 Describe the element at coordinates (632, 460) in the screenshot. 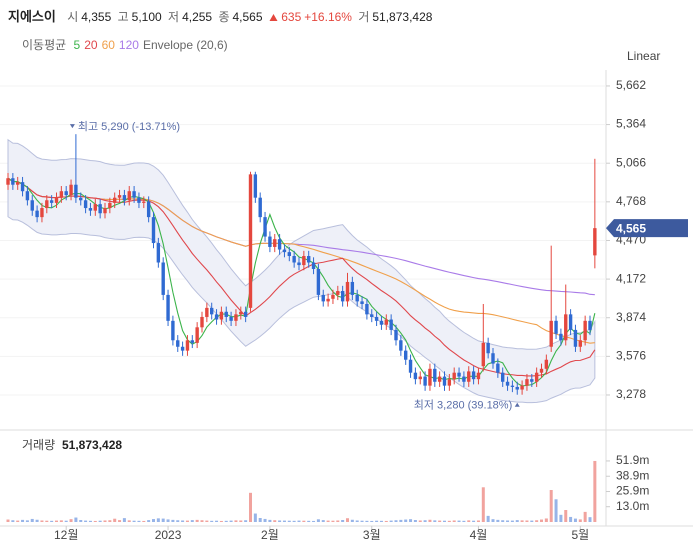

I see `y-tick-label: 51.9m` at that location.